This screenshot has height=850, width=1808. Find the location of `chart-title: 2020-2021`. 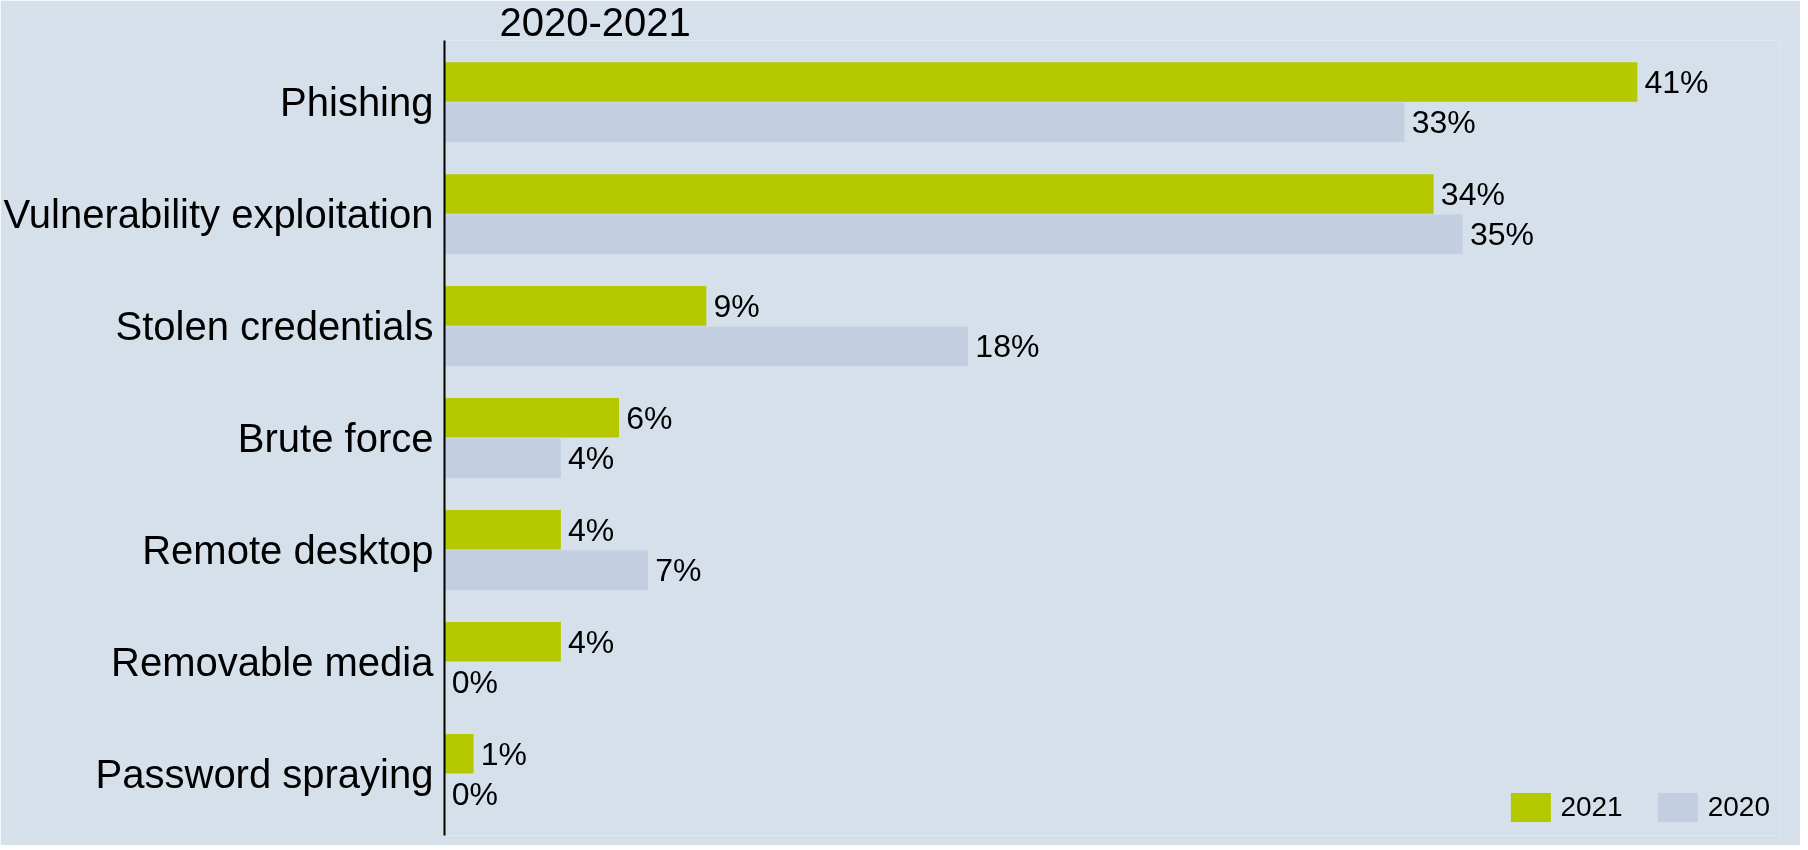

chart-title: 2020-2021 is located at coordinates (595, 22).